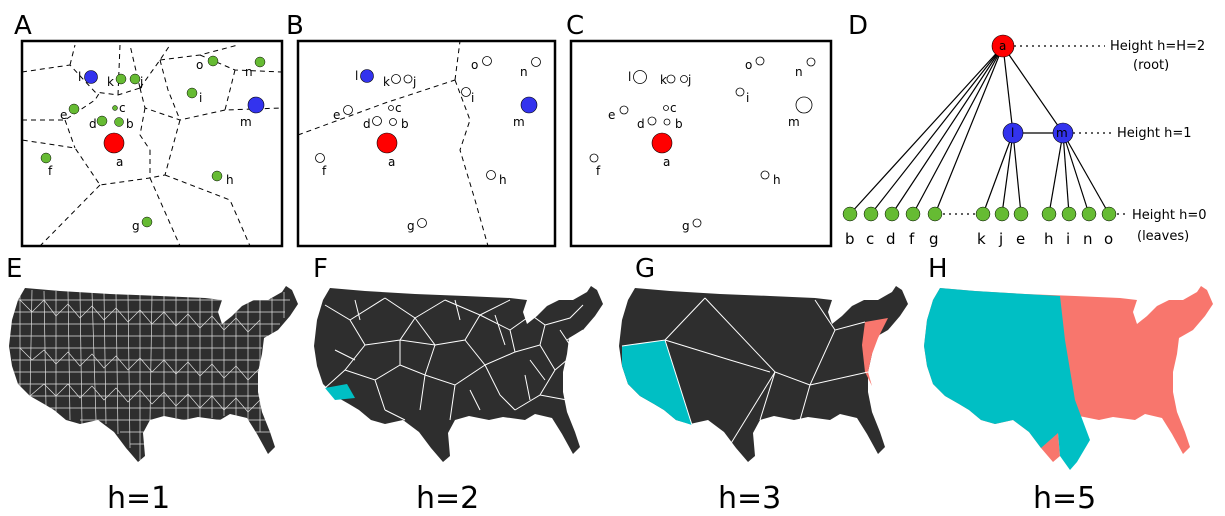 This screenshot has height=516, width=1225. What do you see at coordinates (1049, 239) in the screenshot?
I see `leaf-label-h: h` at bounding box center [1049, 239].